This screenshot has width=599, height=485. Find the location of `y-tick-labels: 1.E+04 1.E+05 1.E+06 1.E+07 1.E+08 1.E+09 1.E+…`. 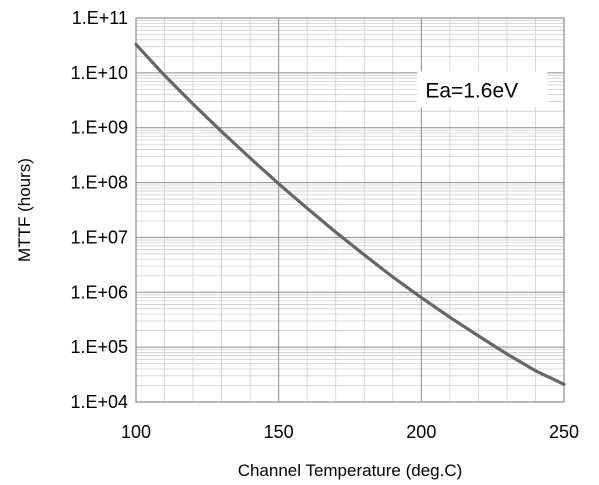

y-tick-labels: 1.E+04 1.E+05 1.E+06 1.E+07 1.E+08 1.E+09 1.E+… is located at coordinates (99, 210).